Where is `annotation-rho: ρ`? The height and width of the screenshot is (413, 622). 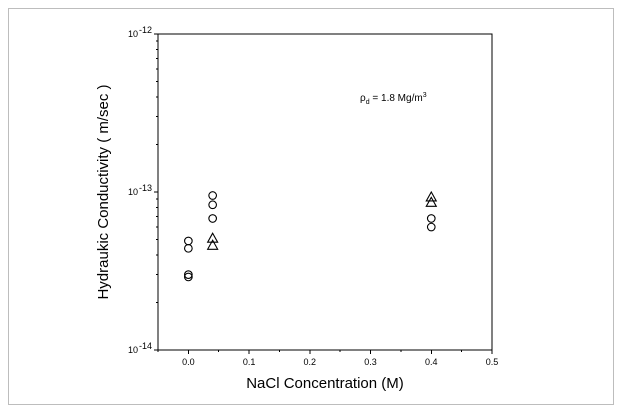 annotation-rho: ρ is located at coordinates (363, 98).